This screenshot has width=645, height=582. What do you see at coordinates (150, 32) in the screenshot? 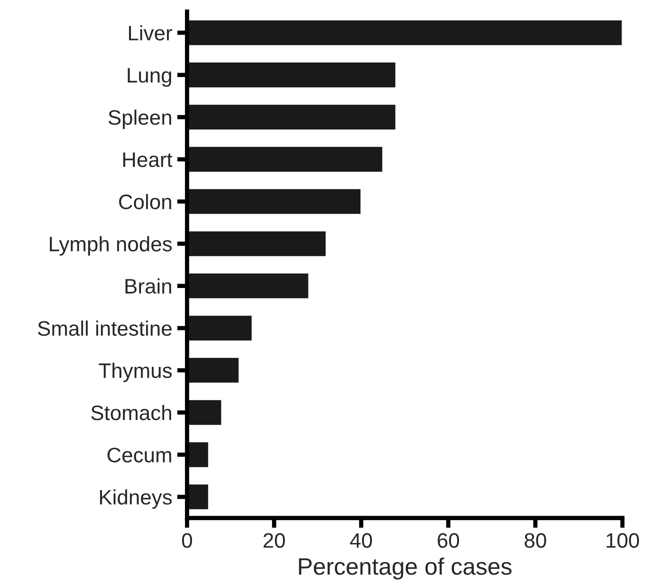
I see `y-tick-label: Liver` at bounding box center [150, 32].